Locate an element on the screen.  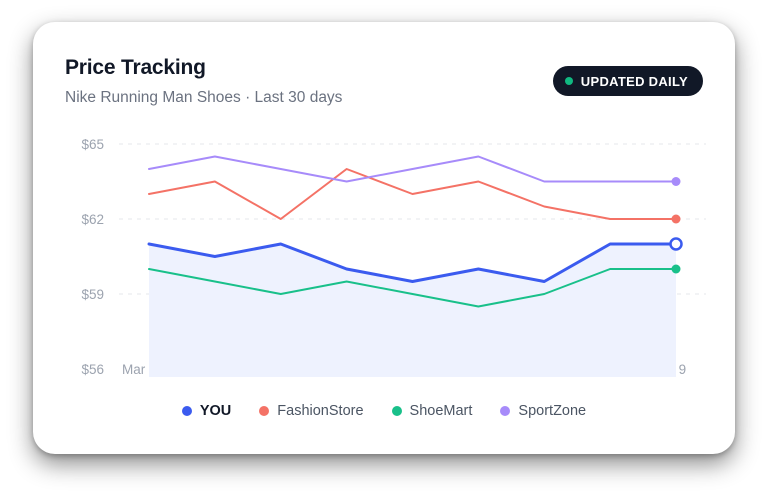
series-line-fashionstore is located at coordinates (412, 194).